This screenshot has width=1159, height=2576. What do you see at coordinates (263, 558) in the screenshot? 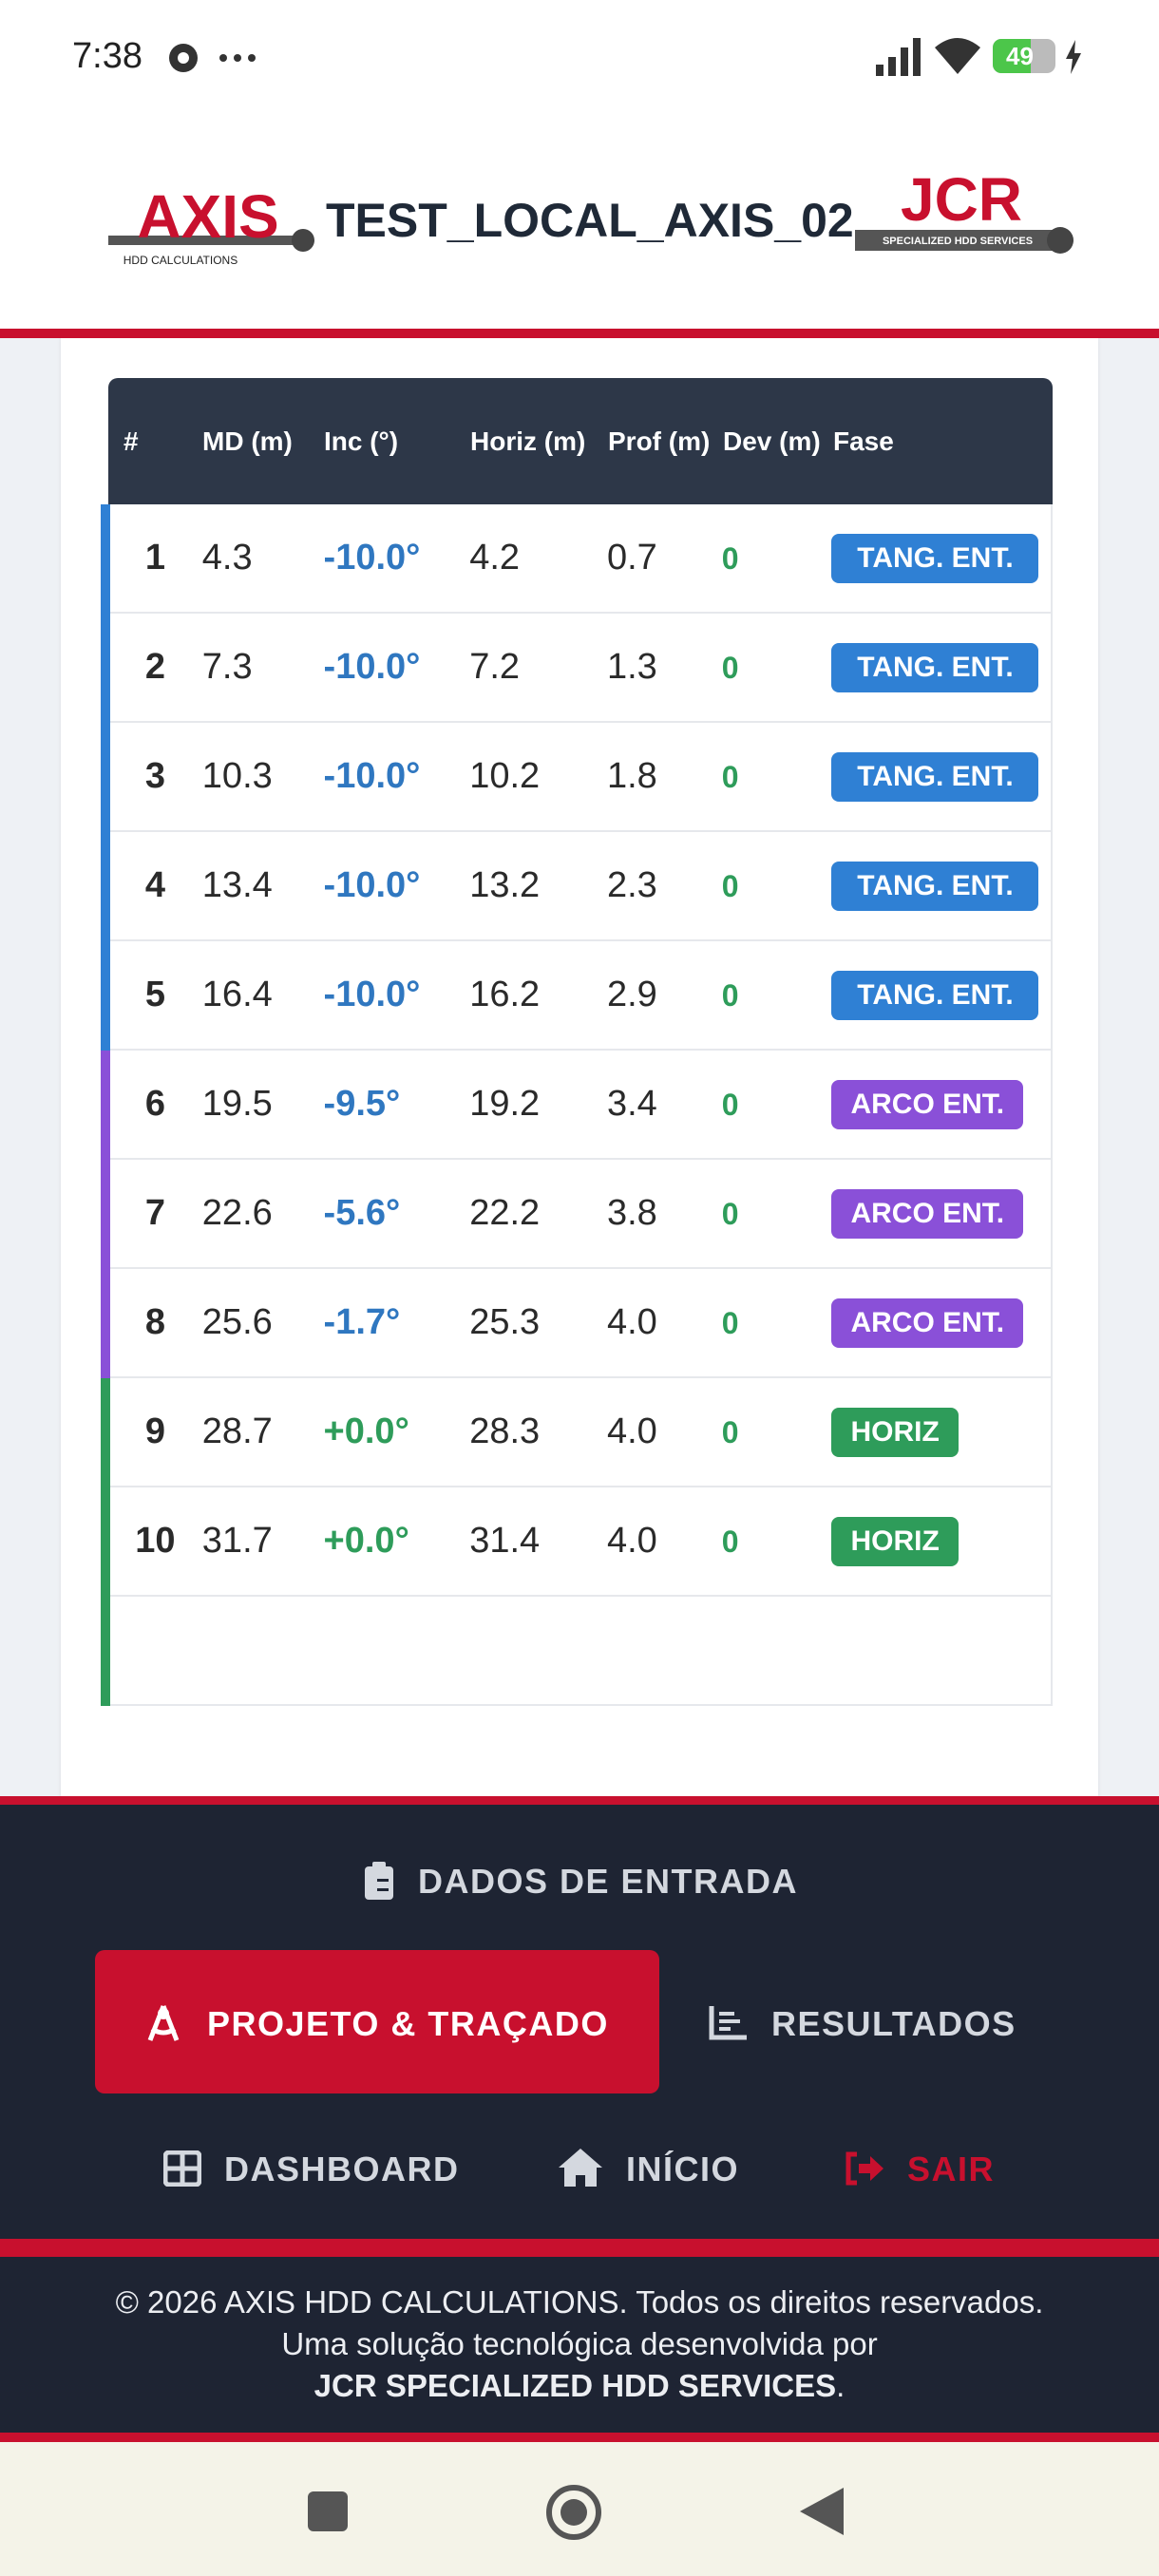
I see `cell: 4.3` at bounding box center [263, 558].